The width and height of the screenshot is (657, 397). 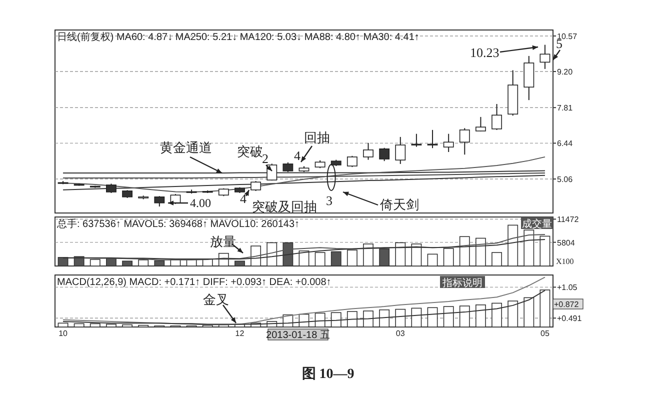 What do you see at coordinates (565, 179) in the screenshot?
I see `y-tick-label: 5.06` at bounding box center [565, 179].